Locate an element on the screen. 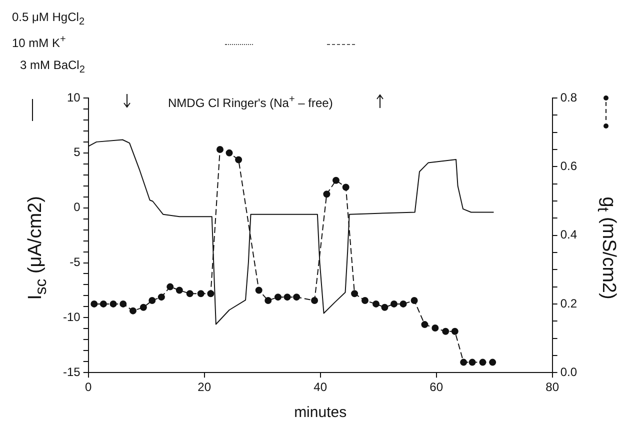  y-tick-label: 0 is located at coordinates (77, 207).